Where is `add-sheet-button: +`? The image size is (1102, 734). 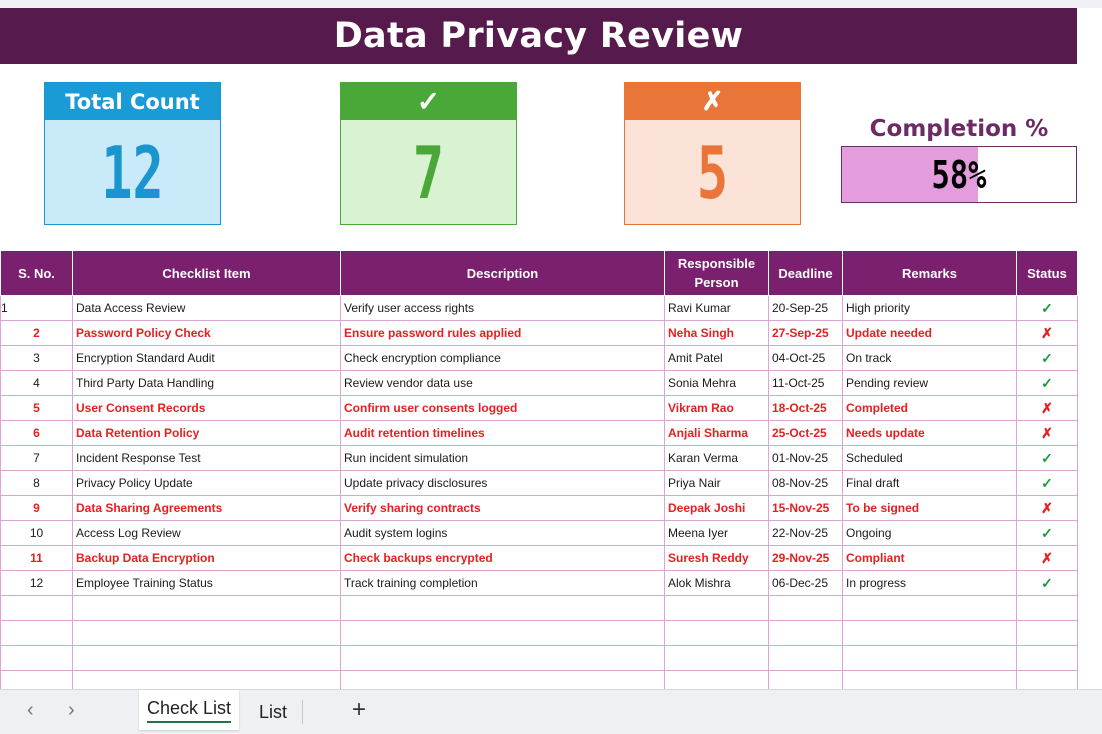
add-sheet-button: + is located at coordinates (359, 709).